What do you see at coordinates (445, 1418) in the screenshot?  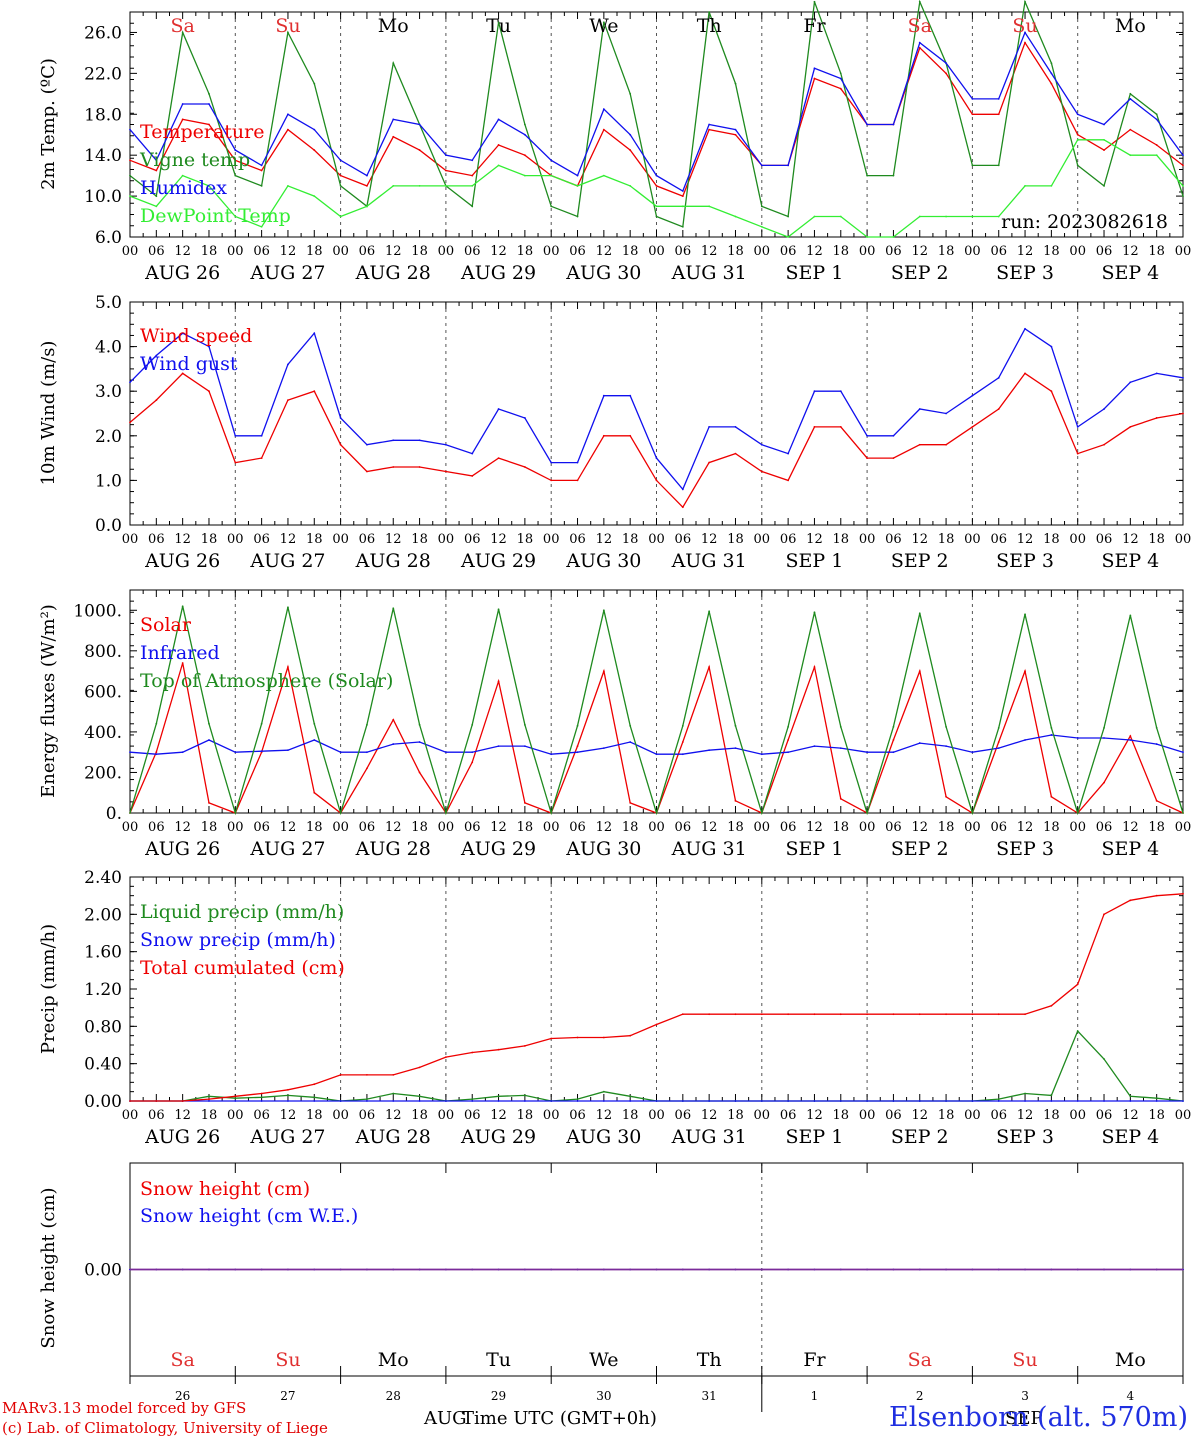 I see `month-label-start: AUG` at bounding box center [445, 1418].